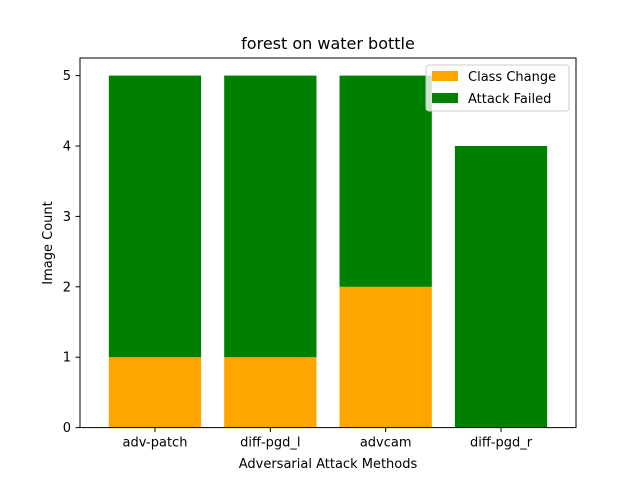  What do you see at coordinates (67, 428) in the screenshot?
I see `y-tick-label-0: 0` at bounding box center [67, 428].